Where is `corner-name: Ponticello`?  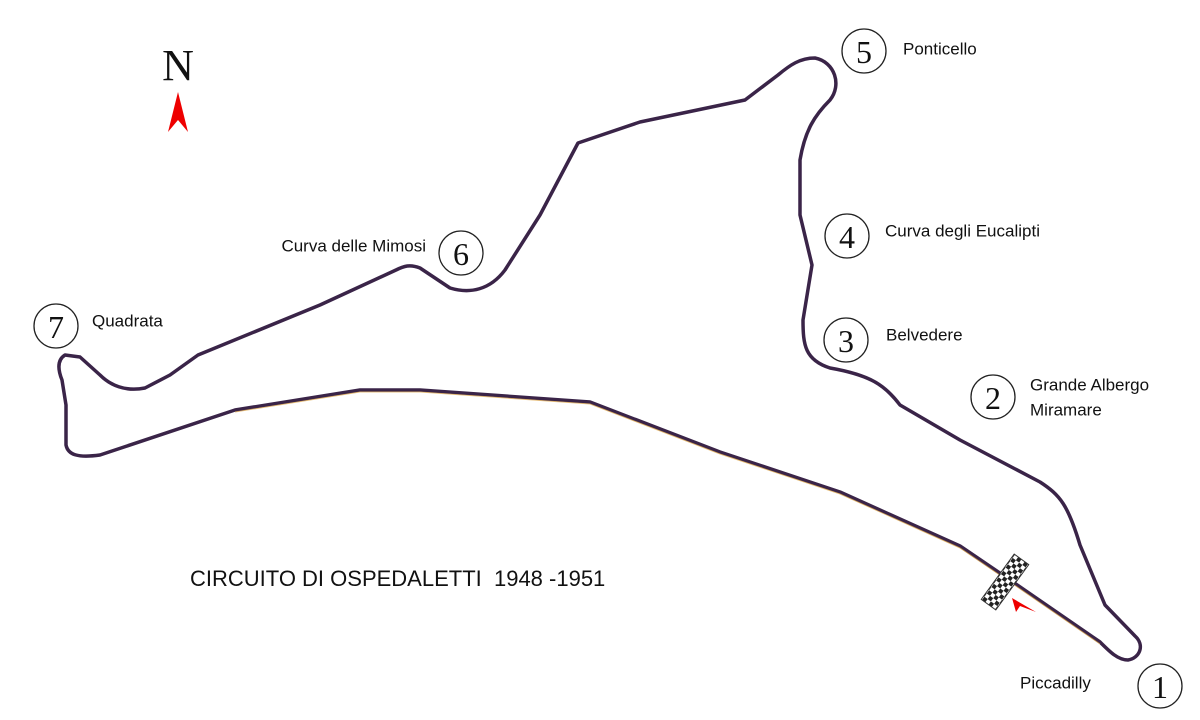
corner-name: Ponticello is located at coordinates (940, 48).